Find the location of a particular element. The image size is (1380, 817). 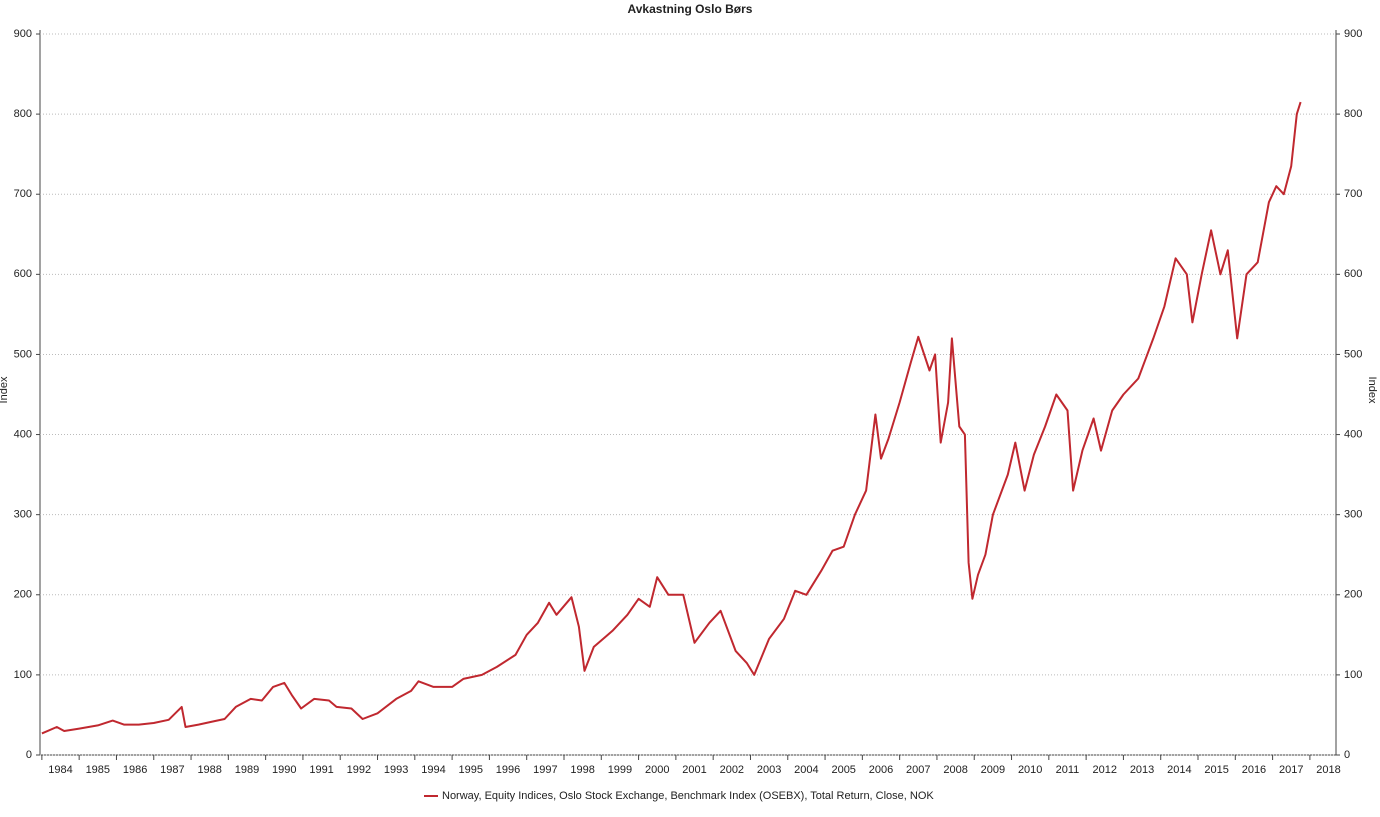

y2-tick-label: 600 is located at coordinates (1353, 274).